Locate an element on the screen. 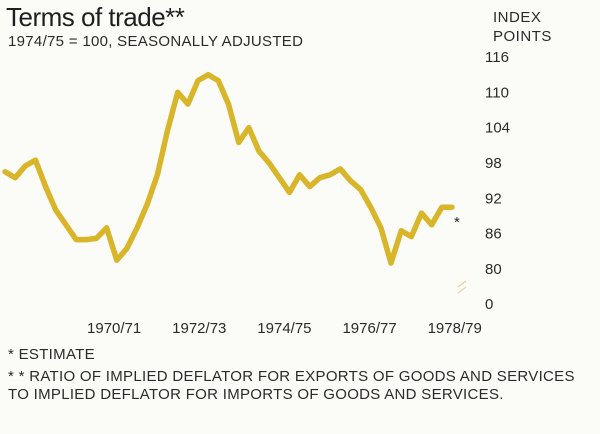 This screenshot has height=434, width=600. x-tick-label-1974-75: 1974/75 is located at coordinates (284, 328).